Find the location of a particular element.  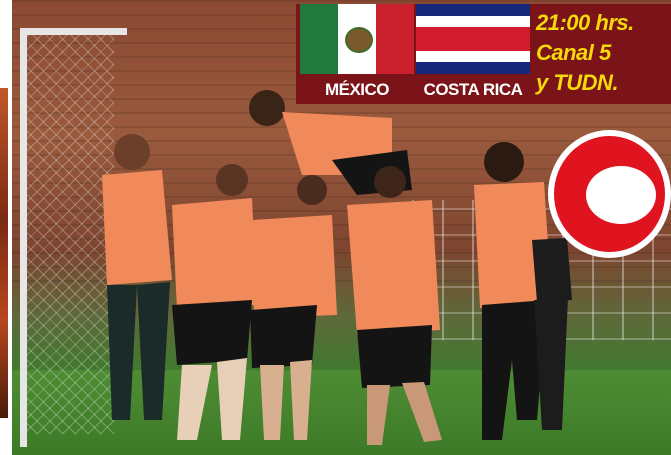

player-jumping is located at coordinates (330, 142).